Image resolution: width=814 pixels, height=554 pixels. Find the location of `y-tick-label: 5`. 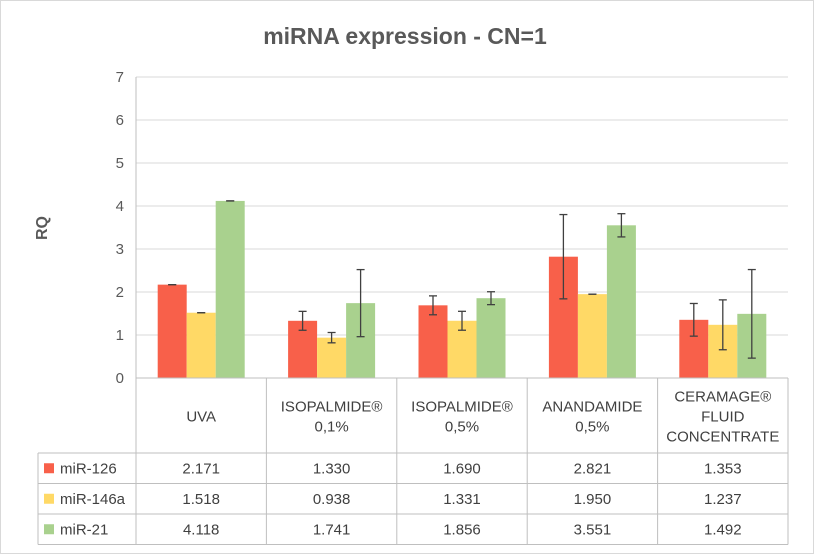

y-tick-label: 5 is located at coordinates (120, 163).